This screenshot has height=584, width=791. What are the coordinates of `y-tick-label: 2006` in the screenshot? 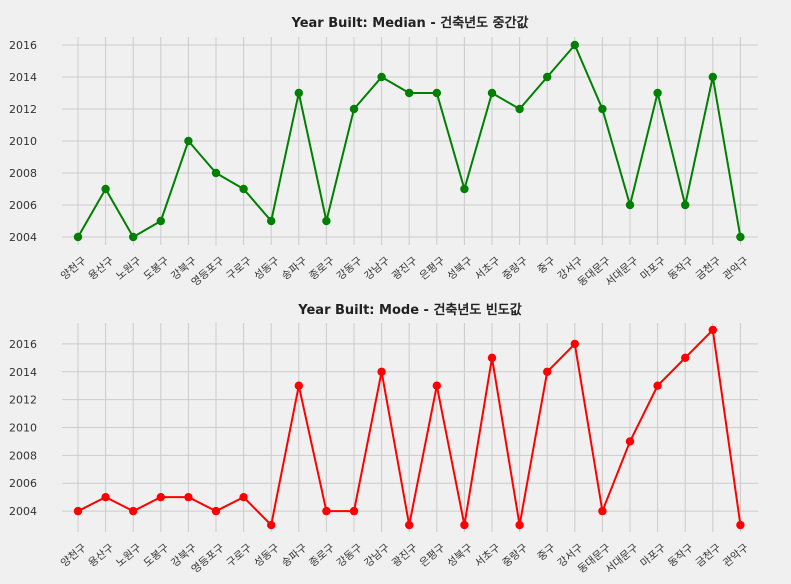 It's located at (23, 483).